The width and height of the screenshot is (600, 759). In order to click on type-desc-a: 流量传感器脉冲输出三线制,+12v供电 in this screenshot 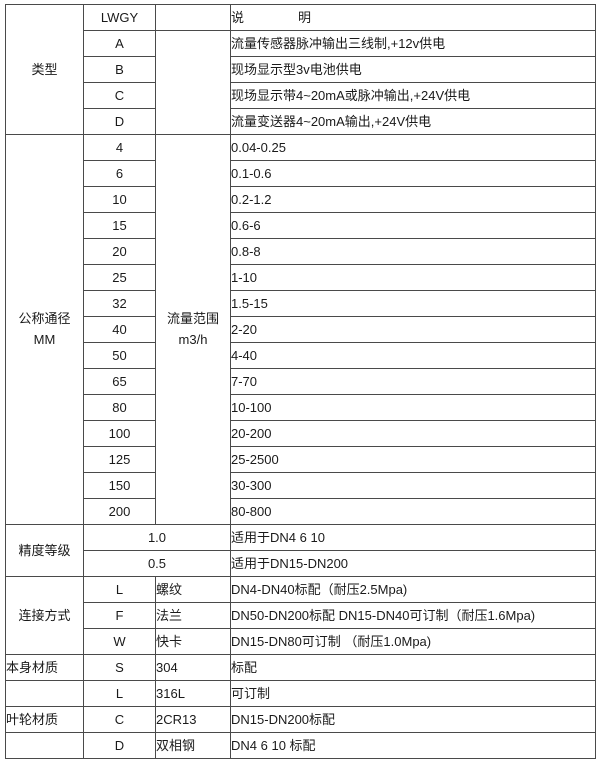, I will do `click(413, 43)`.